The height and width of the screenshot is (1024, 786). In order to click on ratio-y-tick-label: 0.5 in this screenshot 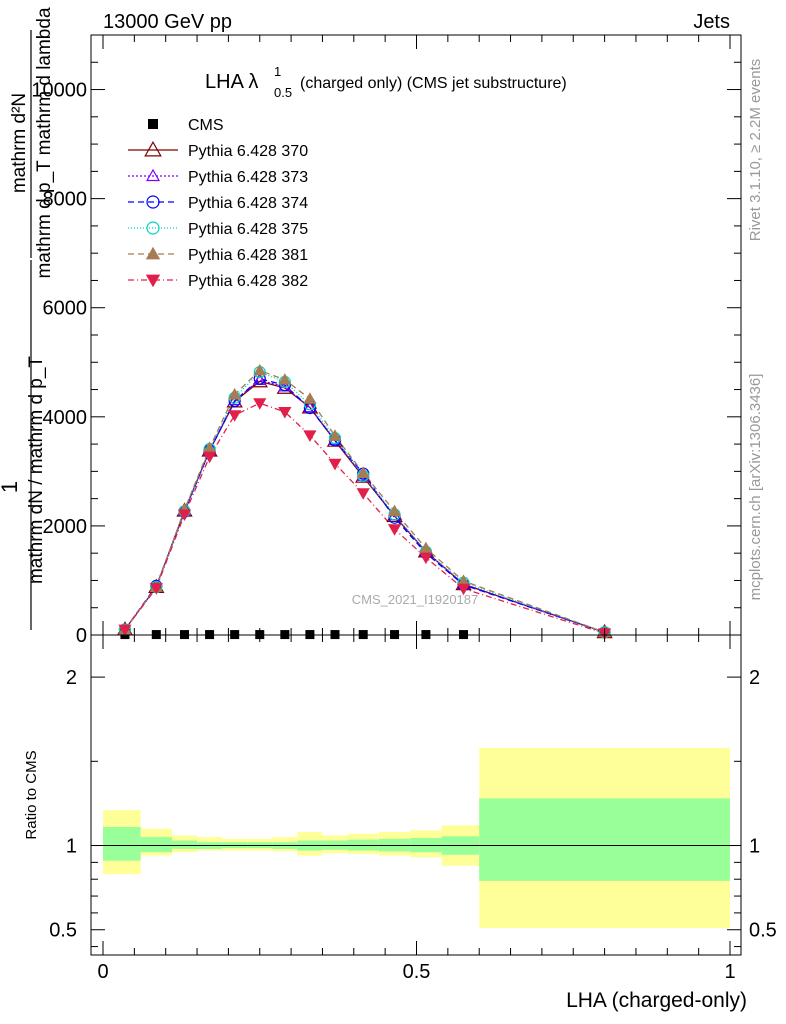, I will do `click(63, 931)`.